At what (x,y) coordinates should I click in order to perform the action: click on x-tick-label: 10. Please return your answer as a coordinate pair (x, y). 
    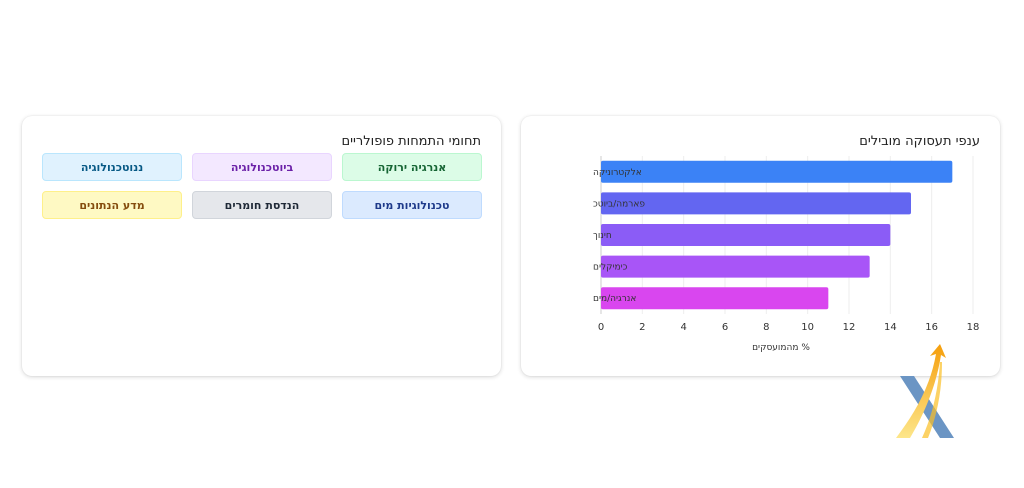
    Looking at the image, I should click on (807, 327).